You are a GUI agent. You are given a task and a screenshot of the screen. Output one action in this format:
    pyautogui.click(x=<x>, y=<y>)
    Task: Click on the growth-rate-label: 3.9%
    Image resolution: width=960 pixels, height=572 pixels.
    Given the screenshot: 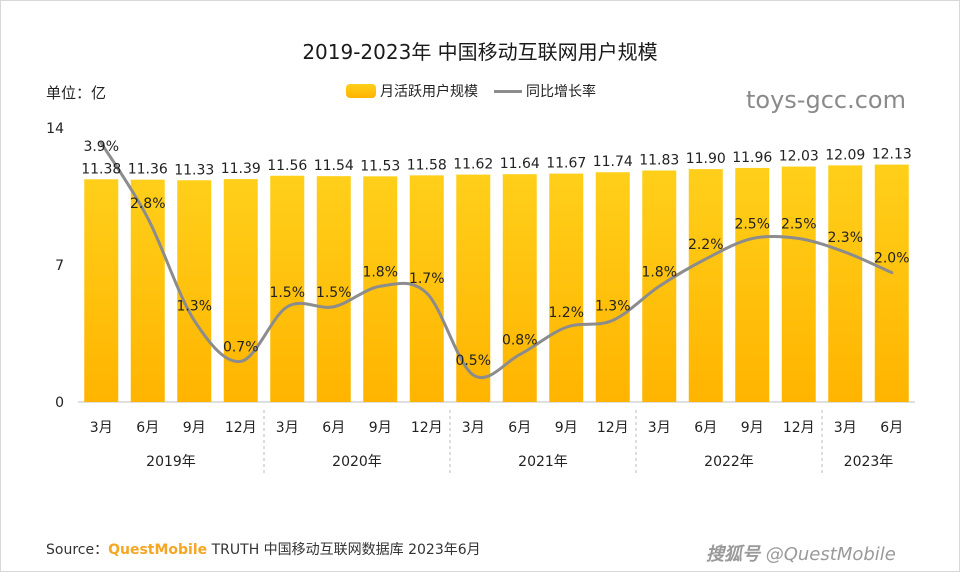 What is the action you would take?
    pyautogui.click(x=101, y=147)
    